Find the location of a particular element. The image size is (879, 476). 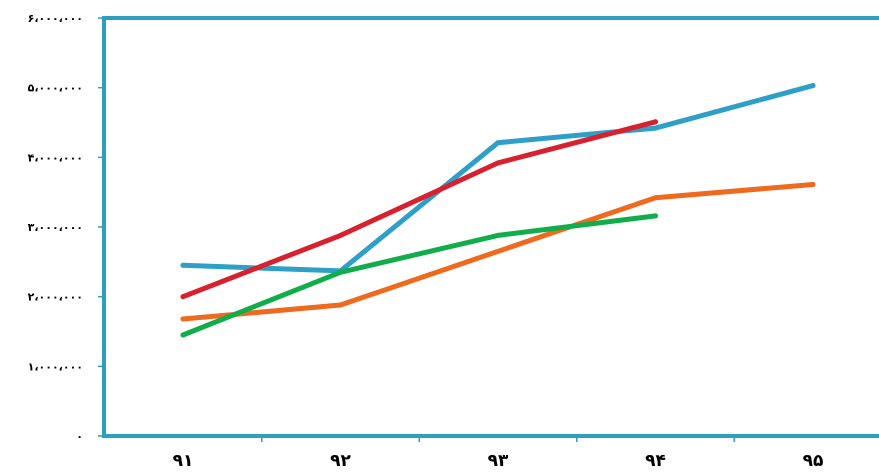

x-axis-tick-labels: ۹۱ ۹۲ ۹۳ ۹۴ ۹۵ is located at coordinates (498, 461).